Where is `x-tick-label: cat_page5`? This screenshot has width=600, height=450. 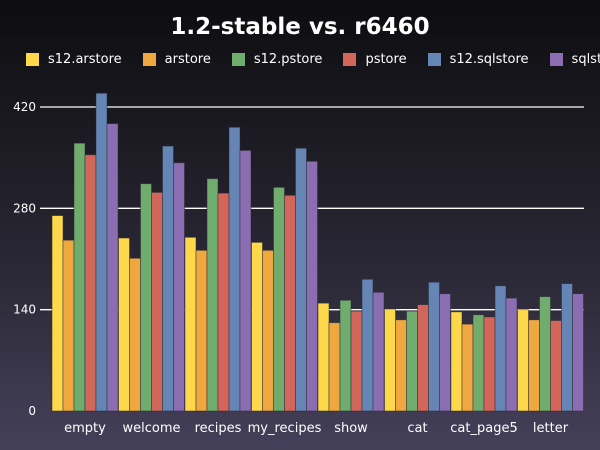 x-tick-label: cat_page5 is located at coordinates (483, 428).